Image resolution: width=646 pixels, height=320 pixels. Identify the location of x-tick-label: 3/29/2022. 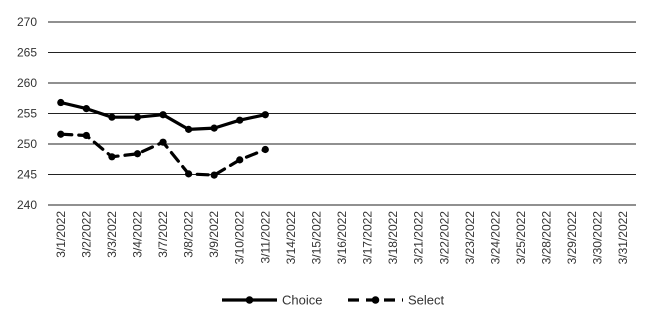
(572, 238).